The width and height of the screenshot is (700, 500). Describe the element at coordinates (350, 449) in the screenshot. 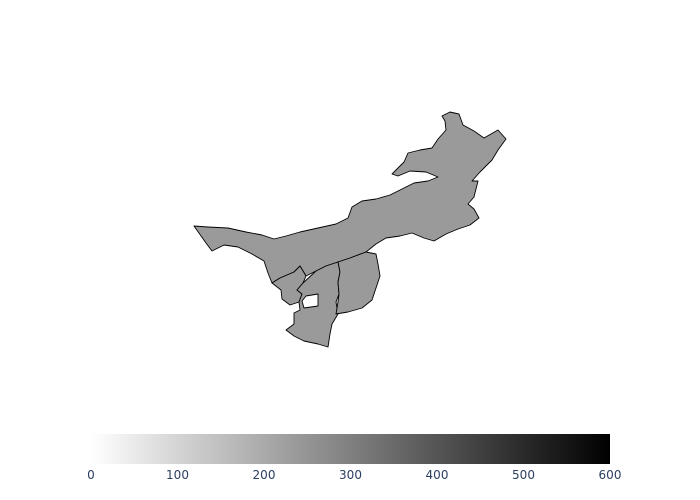

I see `colorbar-gradient` at that location.